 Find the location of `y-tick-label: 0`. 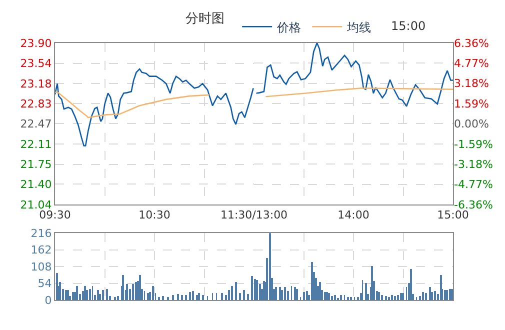

y-tick-label: 0 is located at coordinates (48, 300).